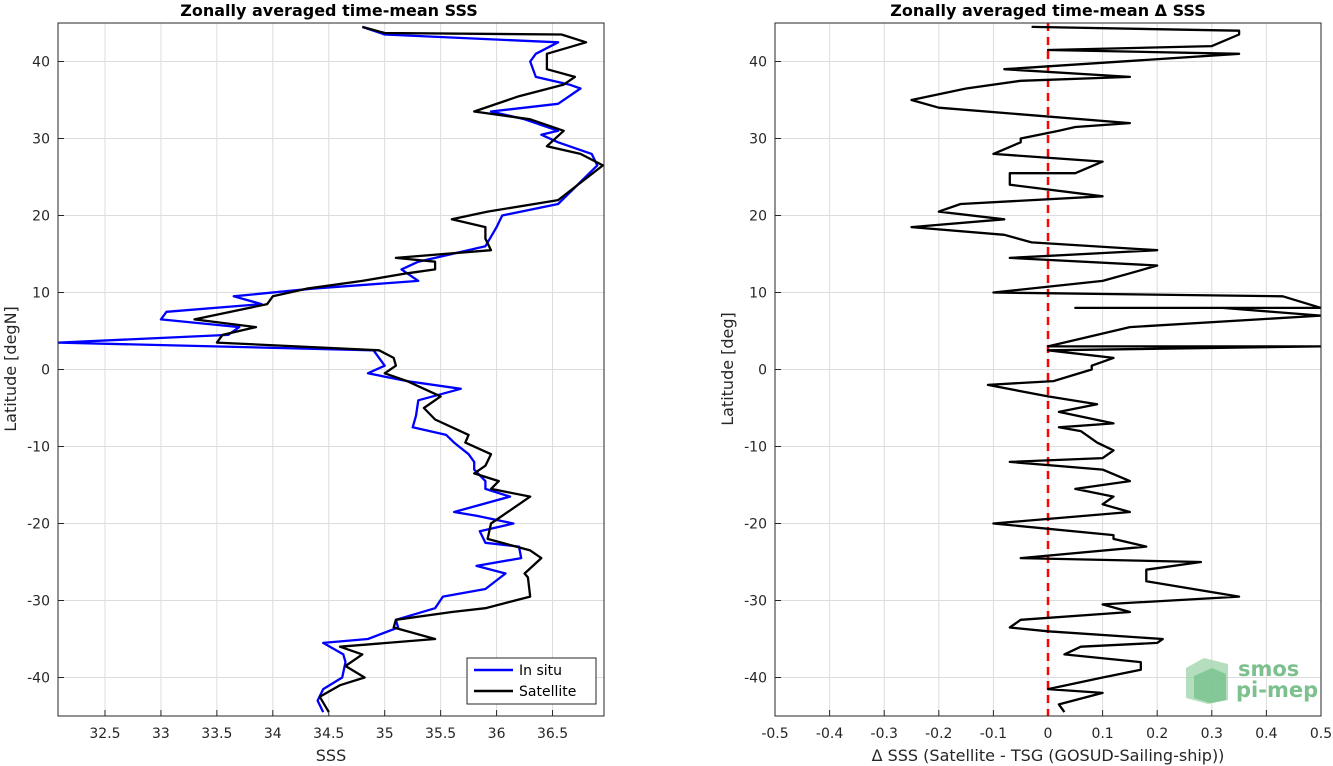 The image size is (1333, 766). What do you see at coordinates (41, 63) in the screenshot?
I see `left-y-tick-label: 40` at bounding box center [41, 63].